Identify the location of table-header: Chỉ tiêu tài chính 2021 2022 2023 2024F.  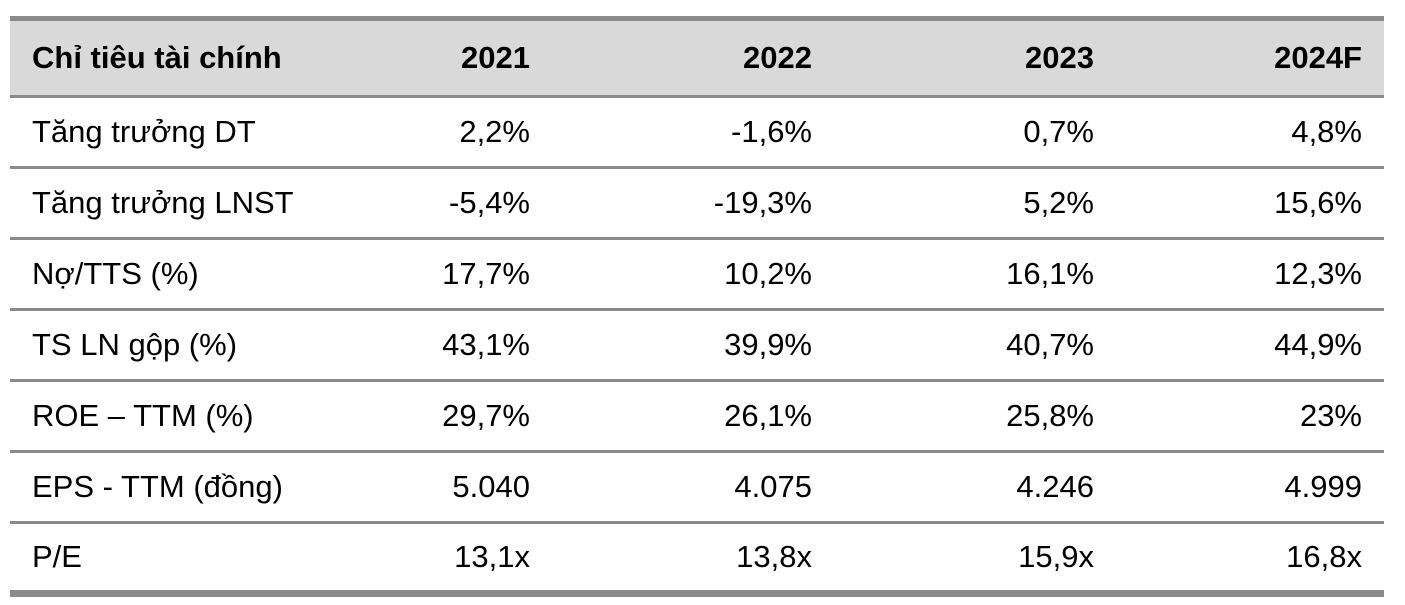
(697, 57).